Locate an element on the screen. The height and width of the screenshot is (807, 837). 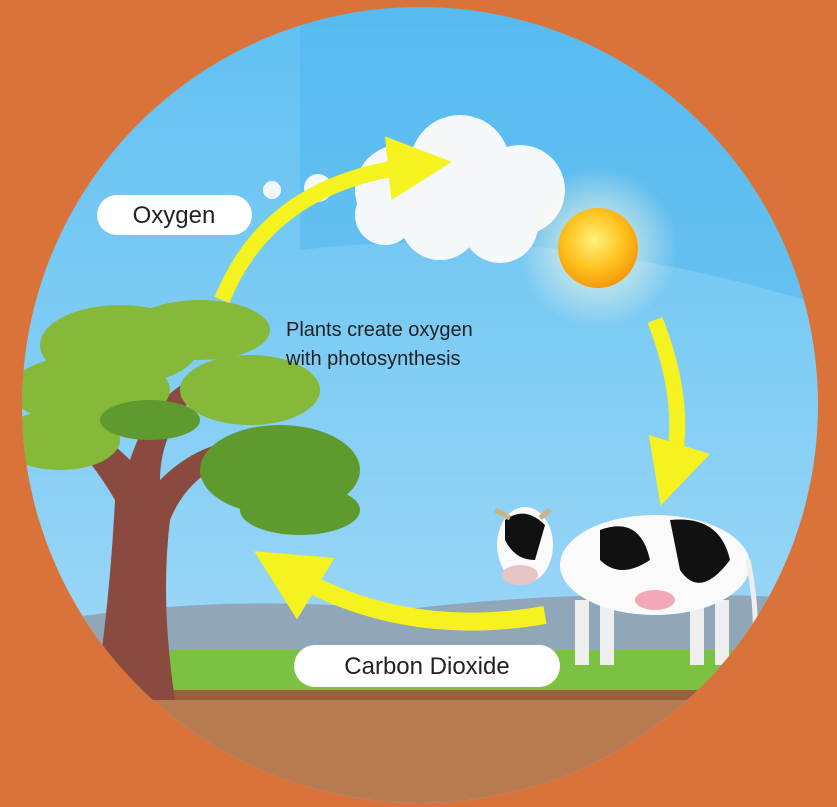
arrow-sun-cow is located at coordinates (678, 411).